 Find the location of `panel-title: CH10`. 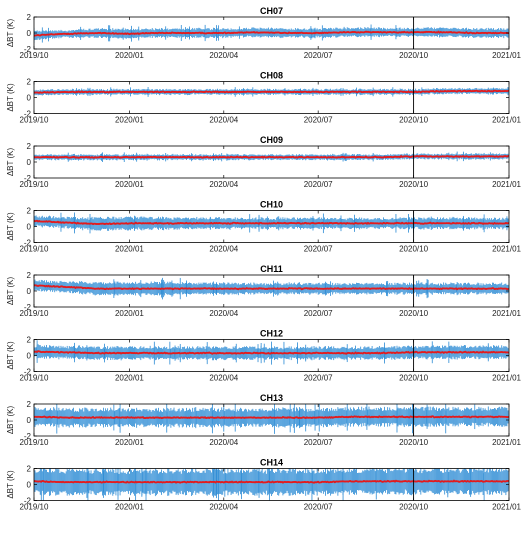

panel-title: CH10 is located at coordinates (271, 205).